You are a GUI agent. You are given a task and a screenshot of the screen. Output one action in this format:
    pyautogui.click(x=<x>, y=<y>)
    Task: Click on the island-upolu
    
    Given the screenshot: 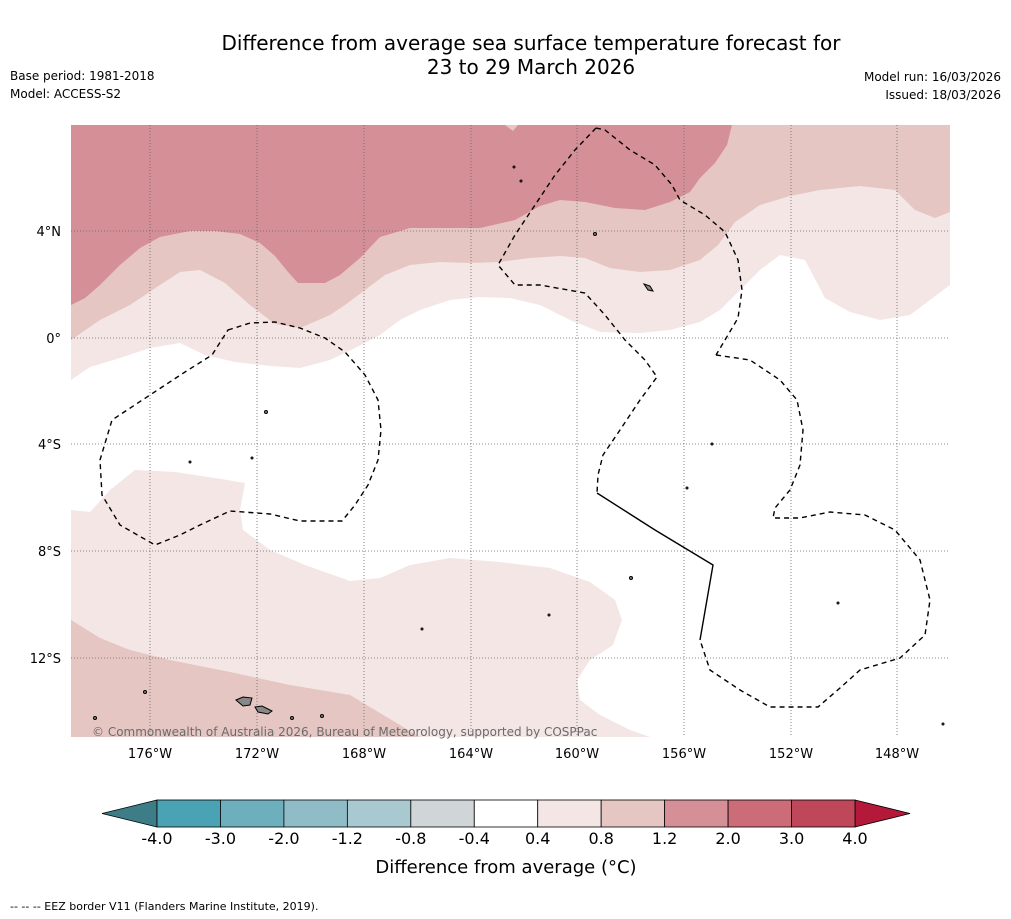 What is the action you would take?
    pyautogui.click(x=244, y=701)
    